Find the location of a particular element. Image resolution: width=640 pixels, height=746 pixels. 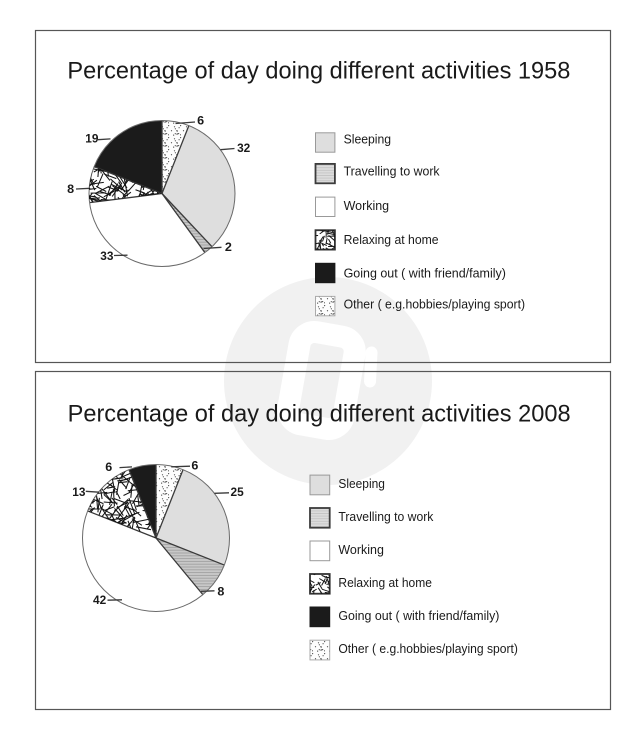

svg-text: 13 is located at coordinates (79, 492).